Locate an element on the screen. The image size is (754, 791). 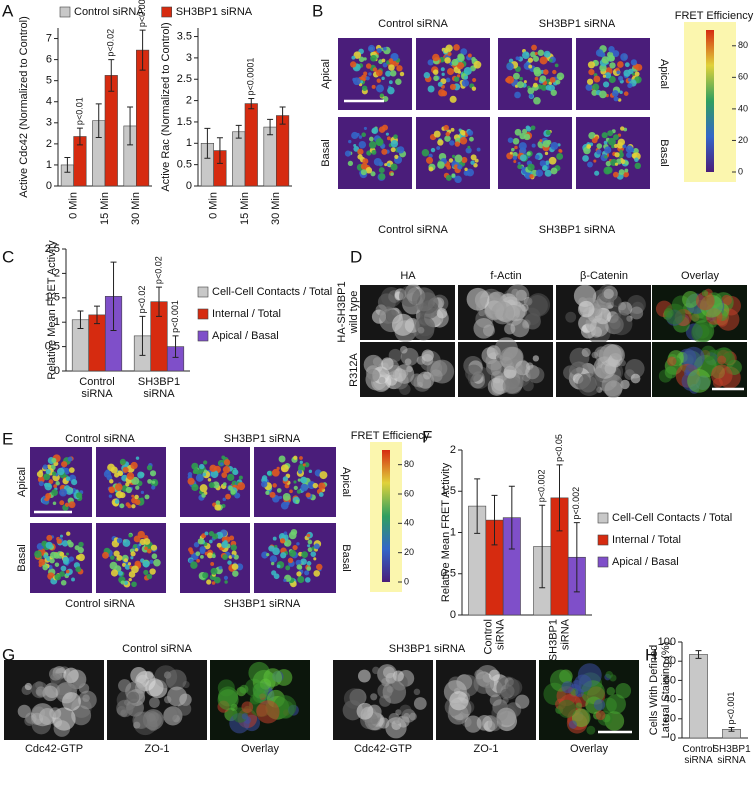
x-tick-label: Control siRNA is located at coordinates (698, 755).